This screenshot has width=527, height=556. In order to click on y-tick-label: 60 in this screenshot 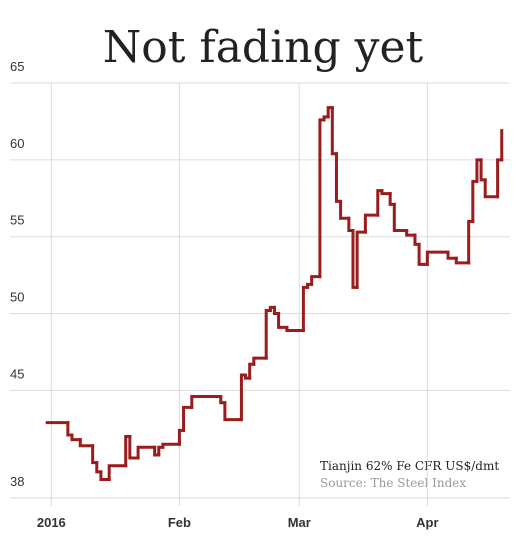, I will do `click(17, 143)`.